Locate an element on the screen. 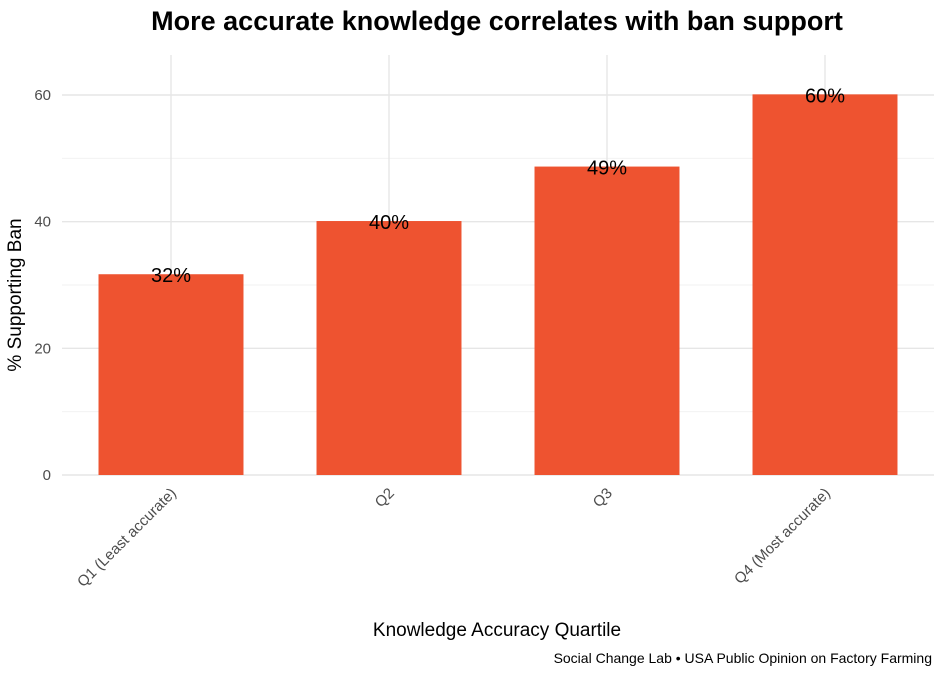  x-tick-label: Q2 is located at coordinates (385, 498).